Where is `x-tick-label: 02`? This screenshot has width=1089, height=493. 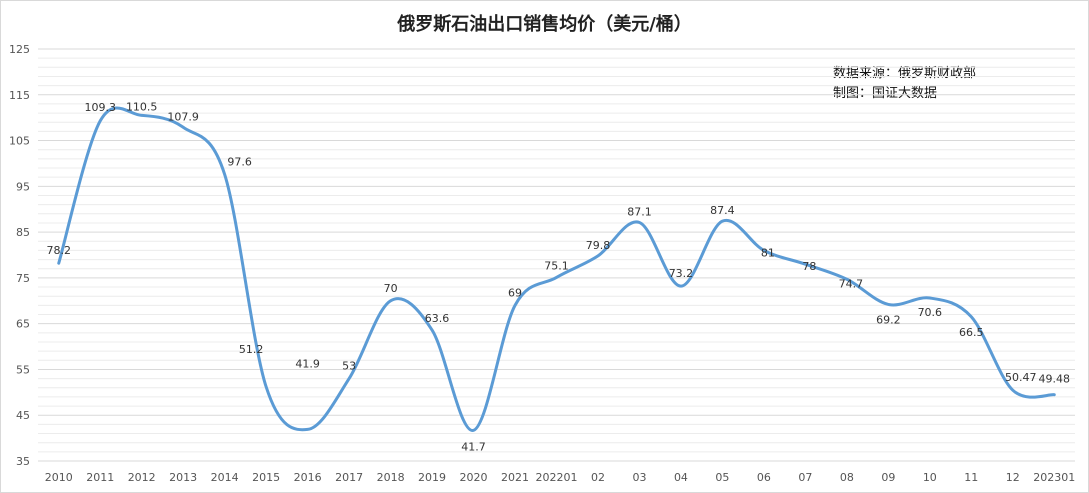 x-tick-label: 02 is located at coordinates (598, 477).